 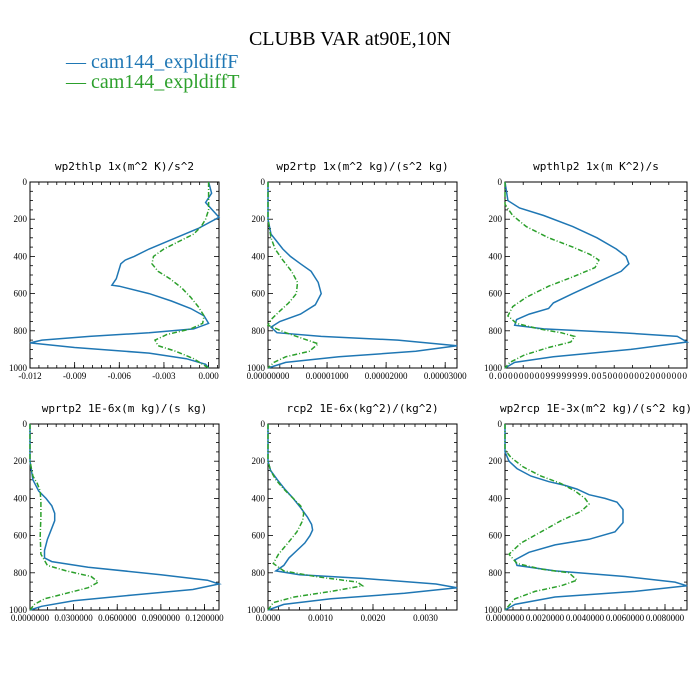 I want to click on x-tick-label: 0.00000000, so click(x=268, y=376).